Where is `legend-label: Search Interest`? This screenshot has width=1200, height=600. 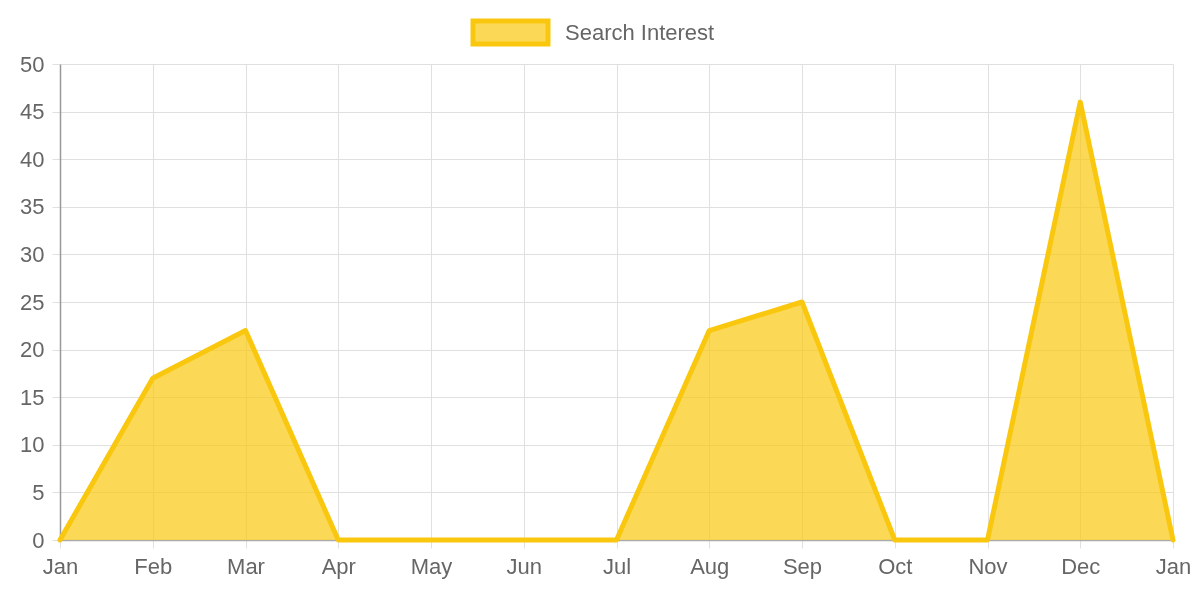 legend-label: Search Interest is located at coordinates (640, 32).